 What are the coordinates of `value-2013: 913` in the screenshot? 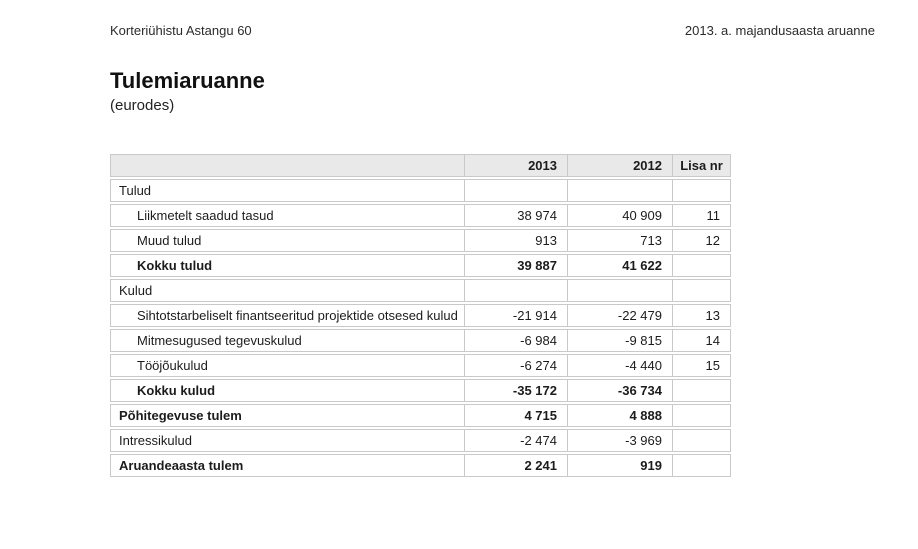 It's located at (516, 240).